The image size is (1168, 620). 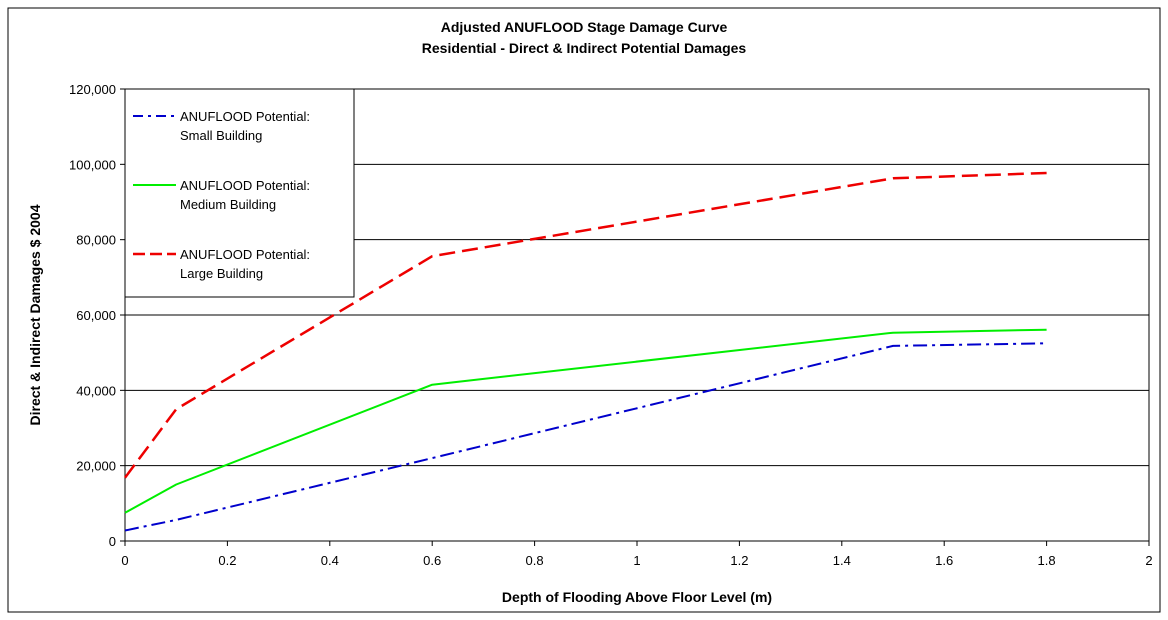 What do you see at coordinates (112, 541) in the screenshot?
I see `y-tick-label: 0` at bounding box center [112, 541].